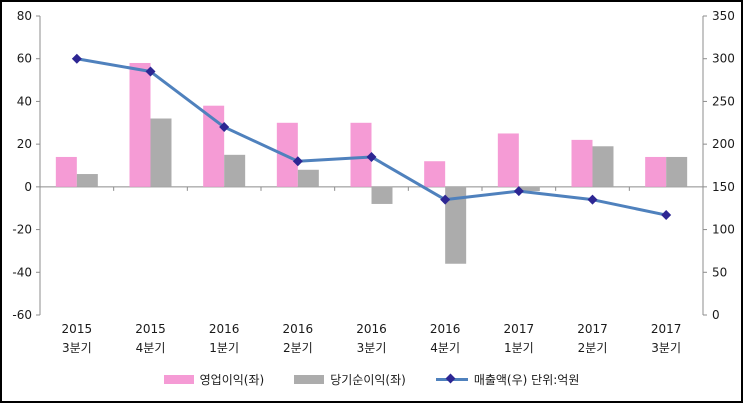 This screenshot has height=403, width=743. What do you see at coordinates (22, 230) in the screenshot?
I see `left-axis-tick-label: -20` at bounding box center [22, 230].